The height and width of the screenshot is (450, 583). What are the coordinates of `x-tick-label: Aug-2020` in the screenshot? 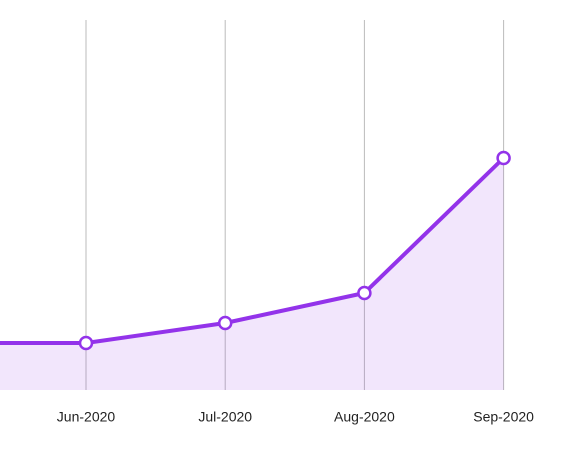 It's located at (364, 417).